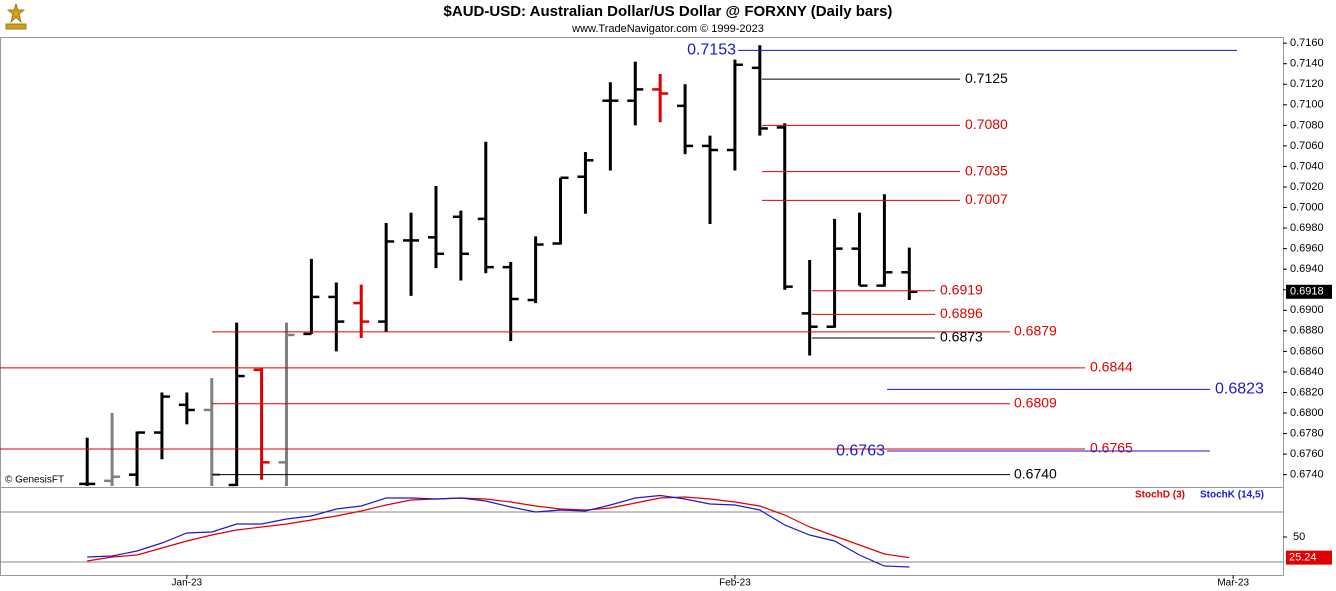 This screenshot has width=1336, height=591. I want to click on x-tick-label: Mar-23, so click(1233, 583).